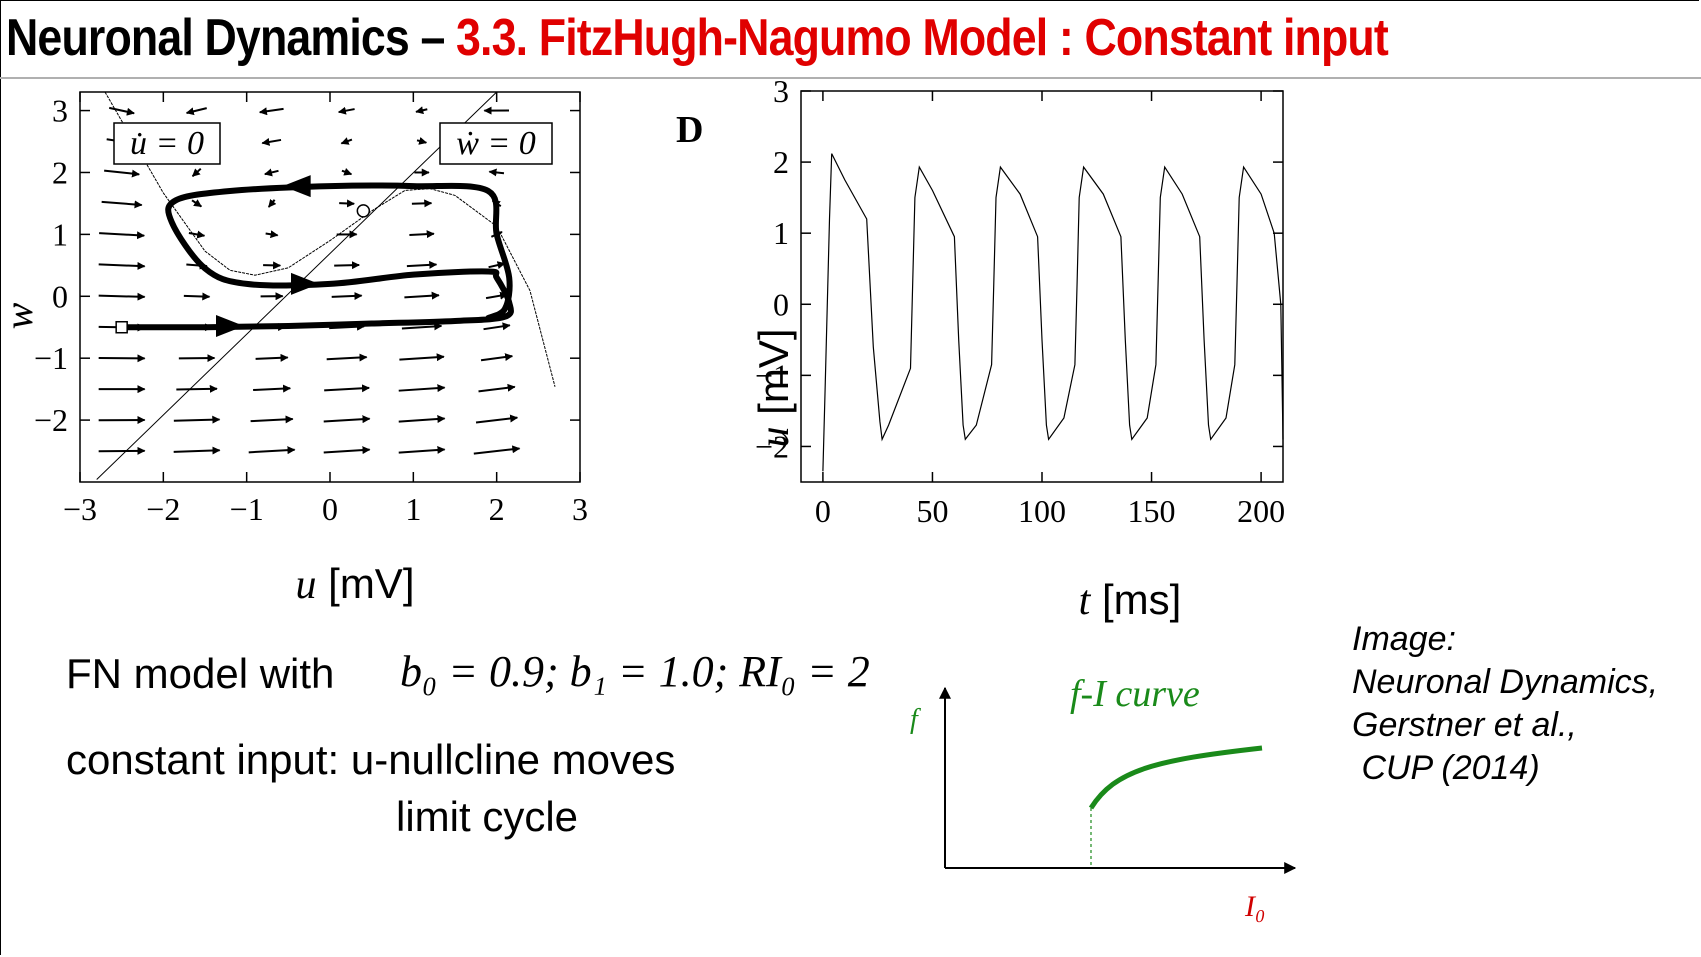 The image size is (1701, 957). I want to click on xtick-label: 100, so click(1042, 511).